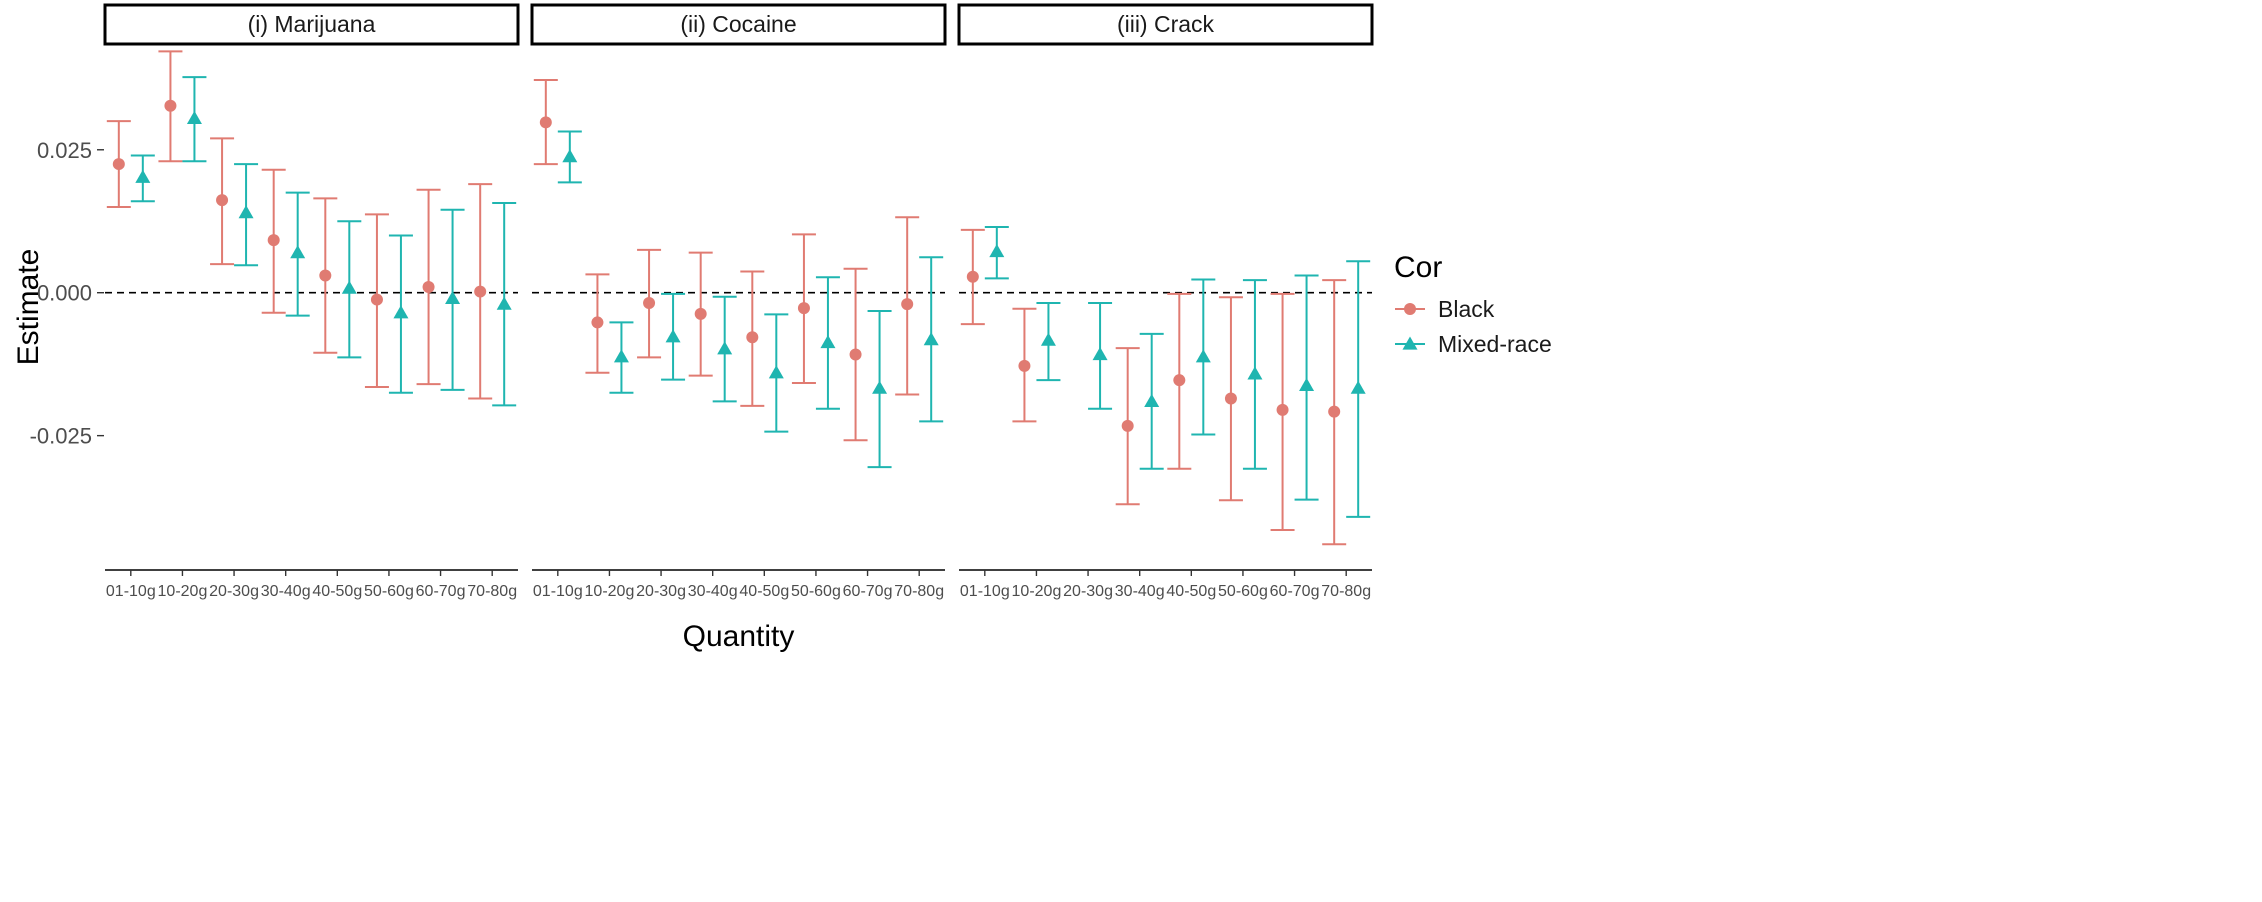 The image size is (2262, 902). Describe the element at coordinates (61, 436) in the screenshot. I see `y-tick-label: -0.025` at that location.